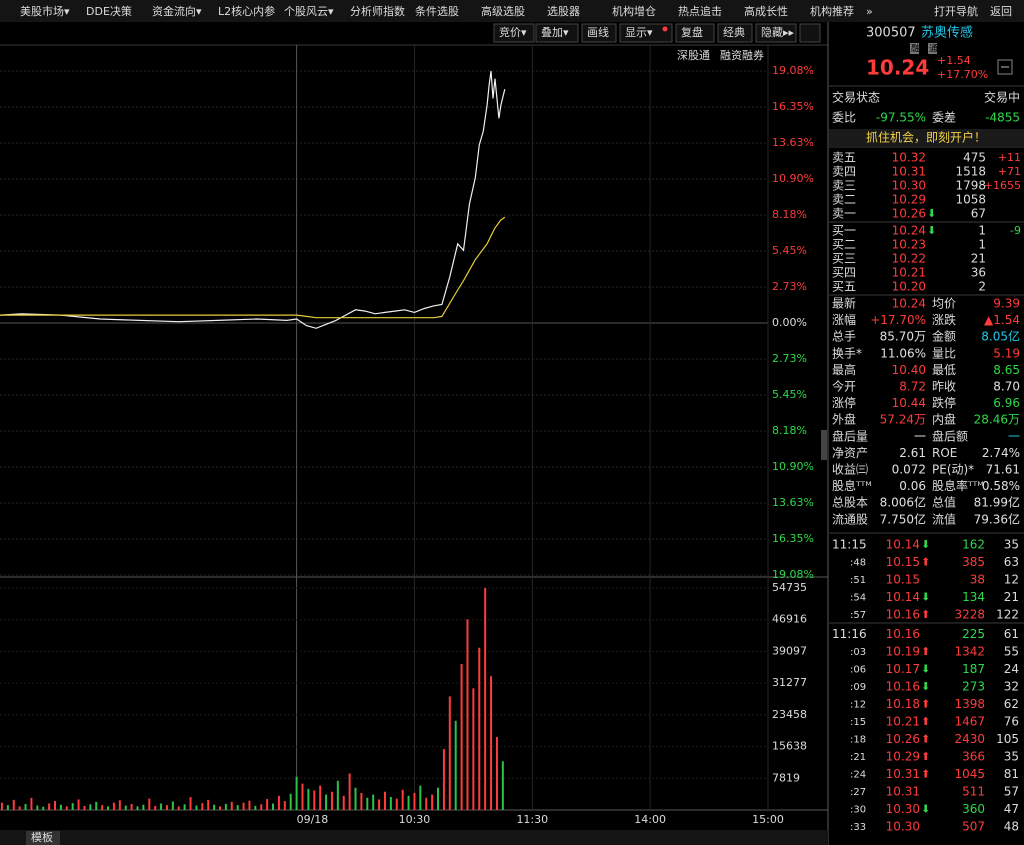 The image size is (1024, 845). Describe the element at coordinates (109, 11) in the screenshot. I see `menu-item: DDE决策` at that location.